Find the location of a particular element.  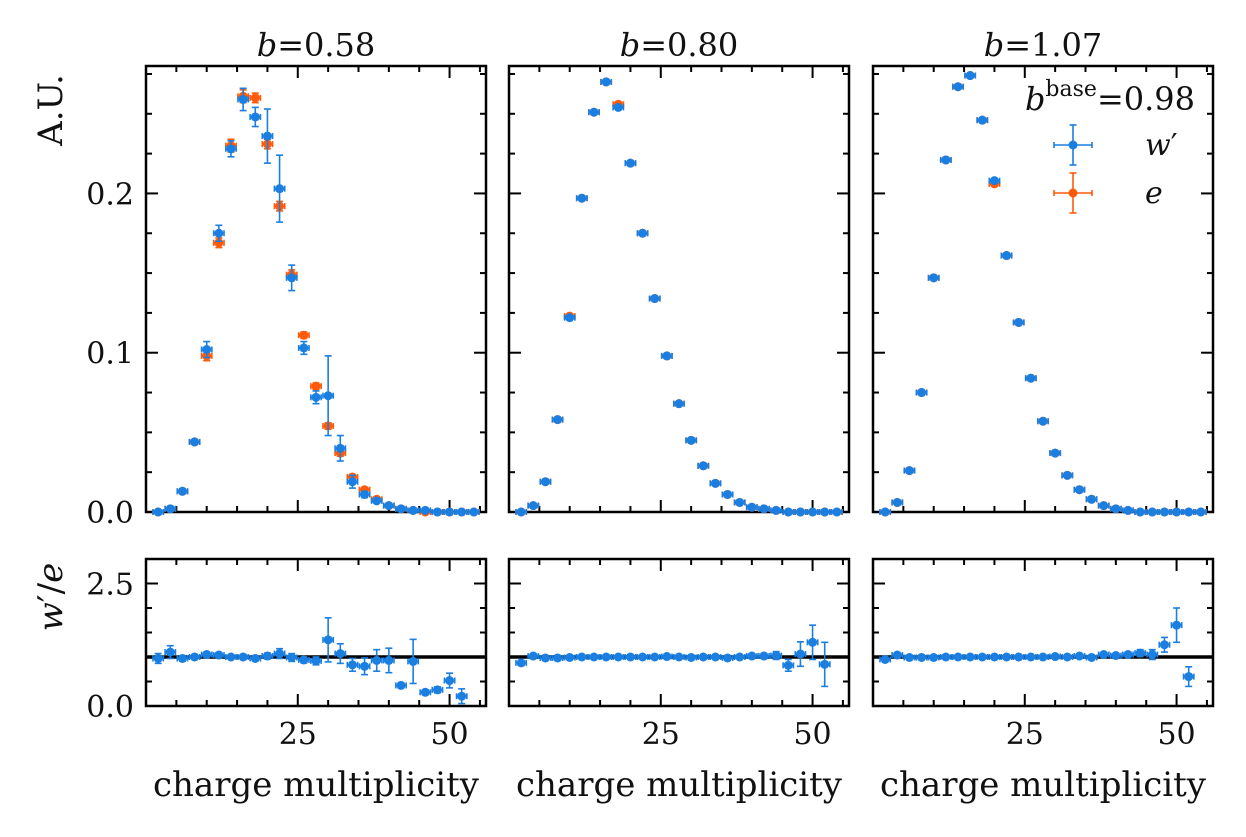

y-axis-title: A.U. is located at coordinates (51, 110).